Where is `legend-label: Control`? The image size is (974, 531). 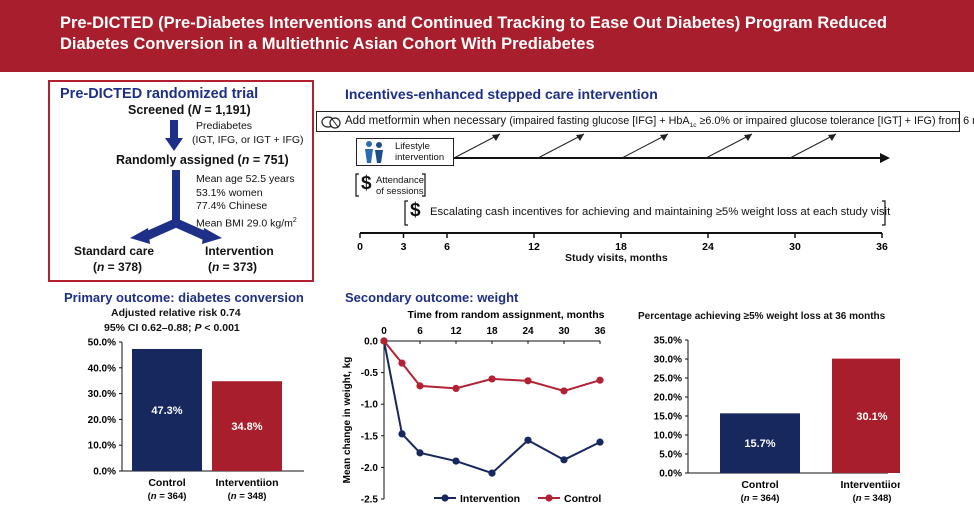
legend-label: Control is located at coordinates (582, 499).